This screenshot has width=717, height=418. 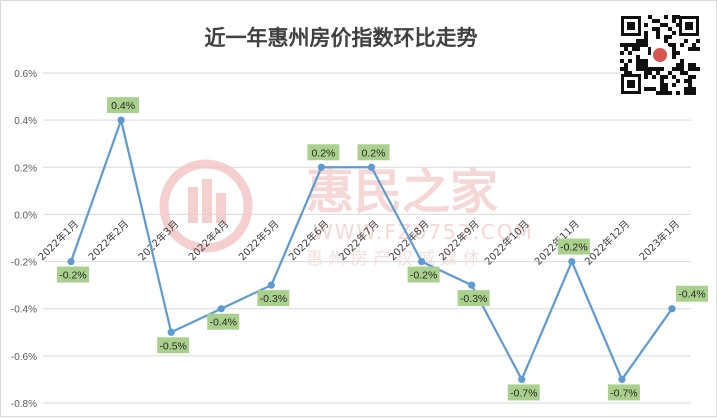 I want to click on svg-text: -0.5%, so click(x=172, y=346).